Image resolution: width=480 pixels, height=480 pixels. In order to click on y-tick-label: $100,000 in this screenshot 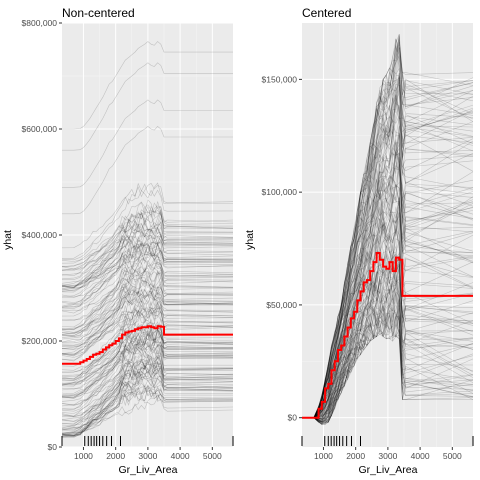, I will do `click(280, 192)`.